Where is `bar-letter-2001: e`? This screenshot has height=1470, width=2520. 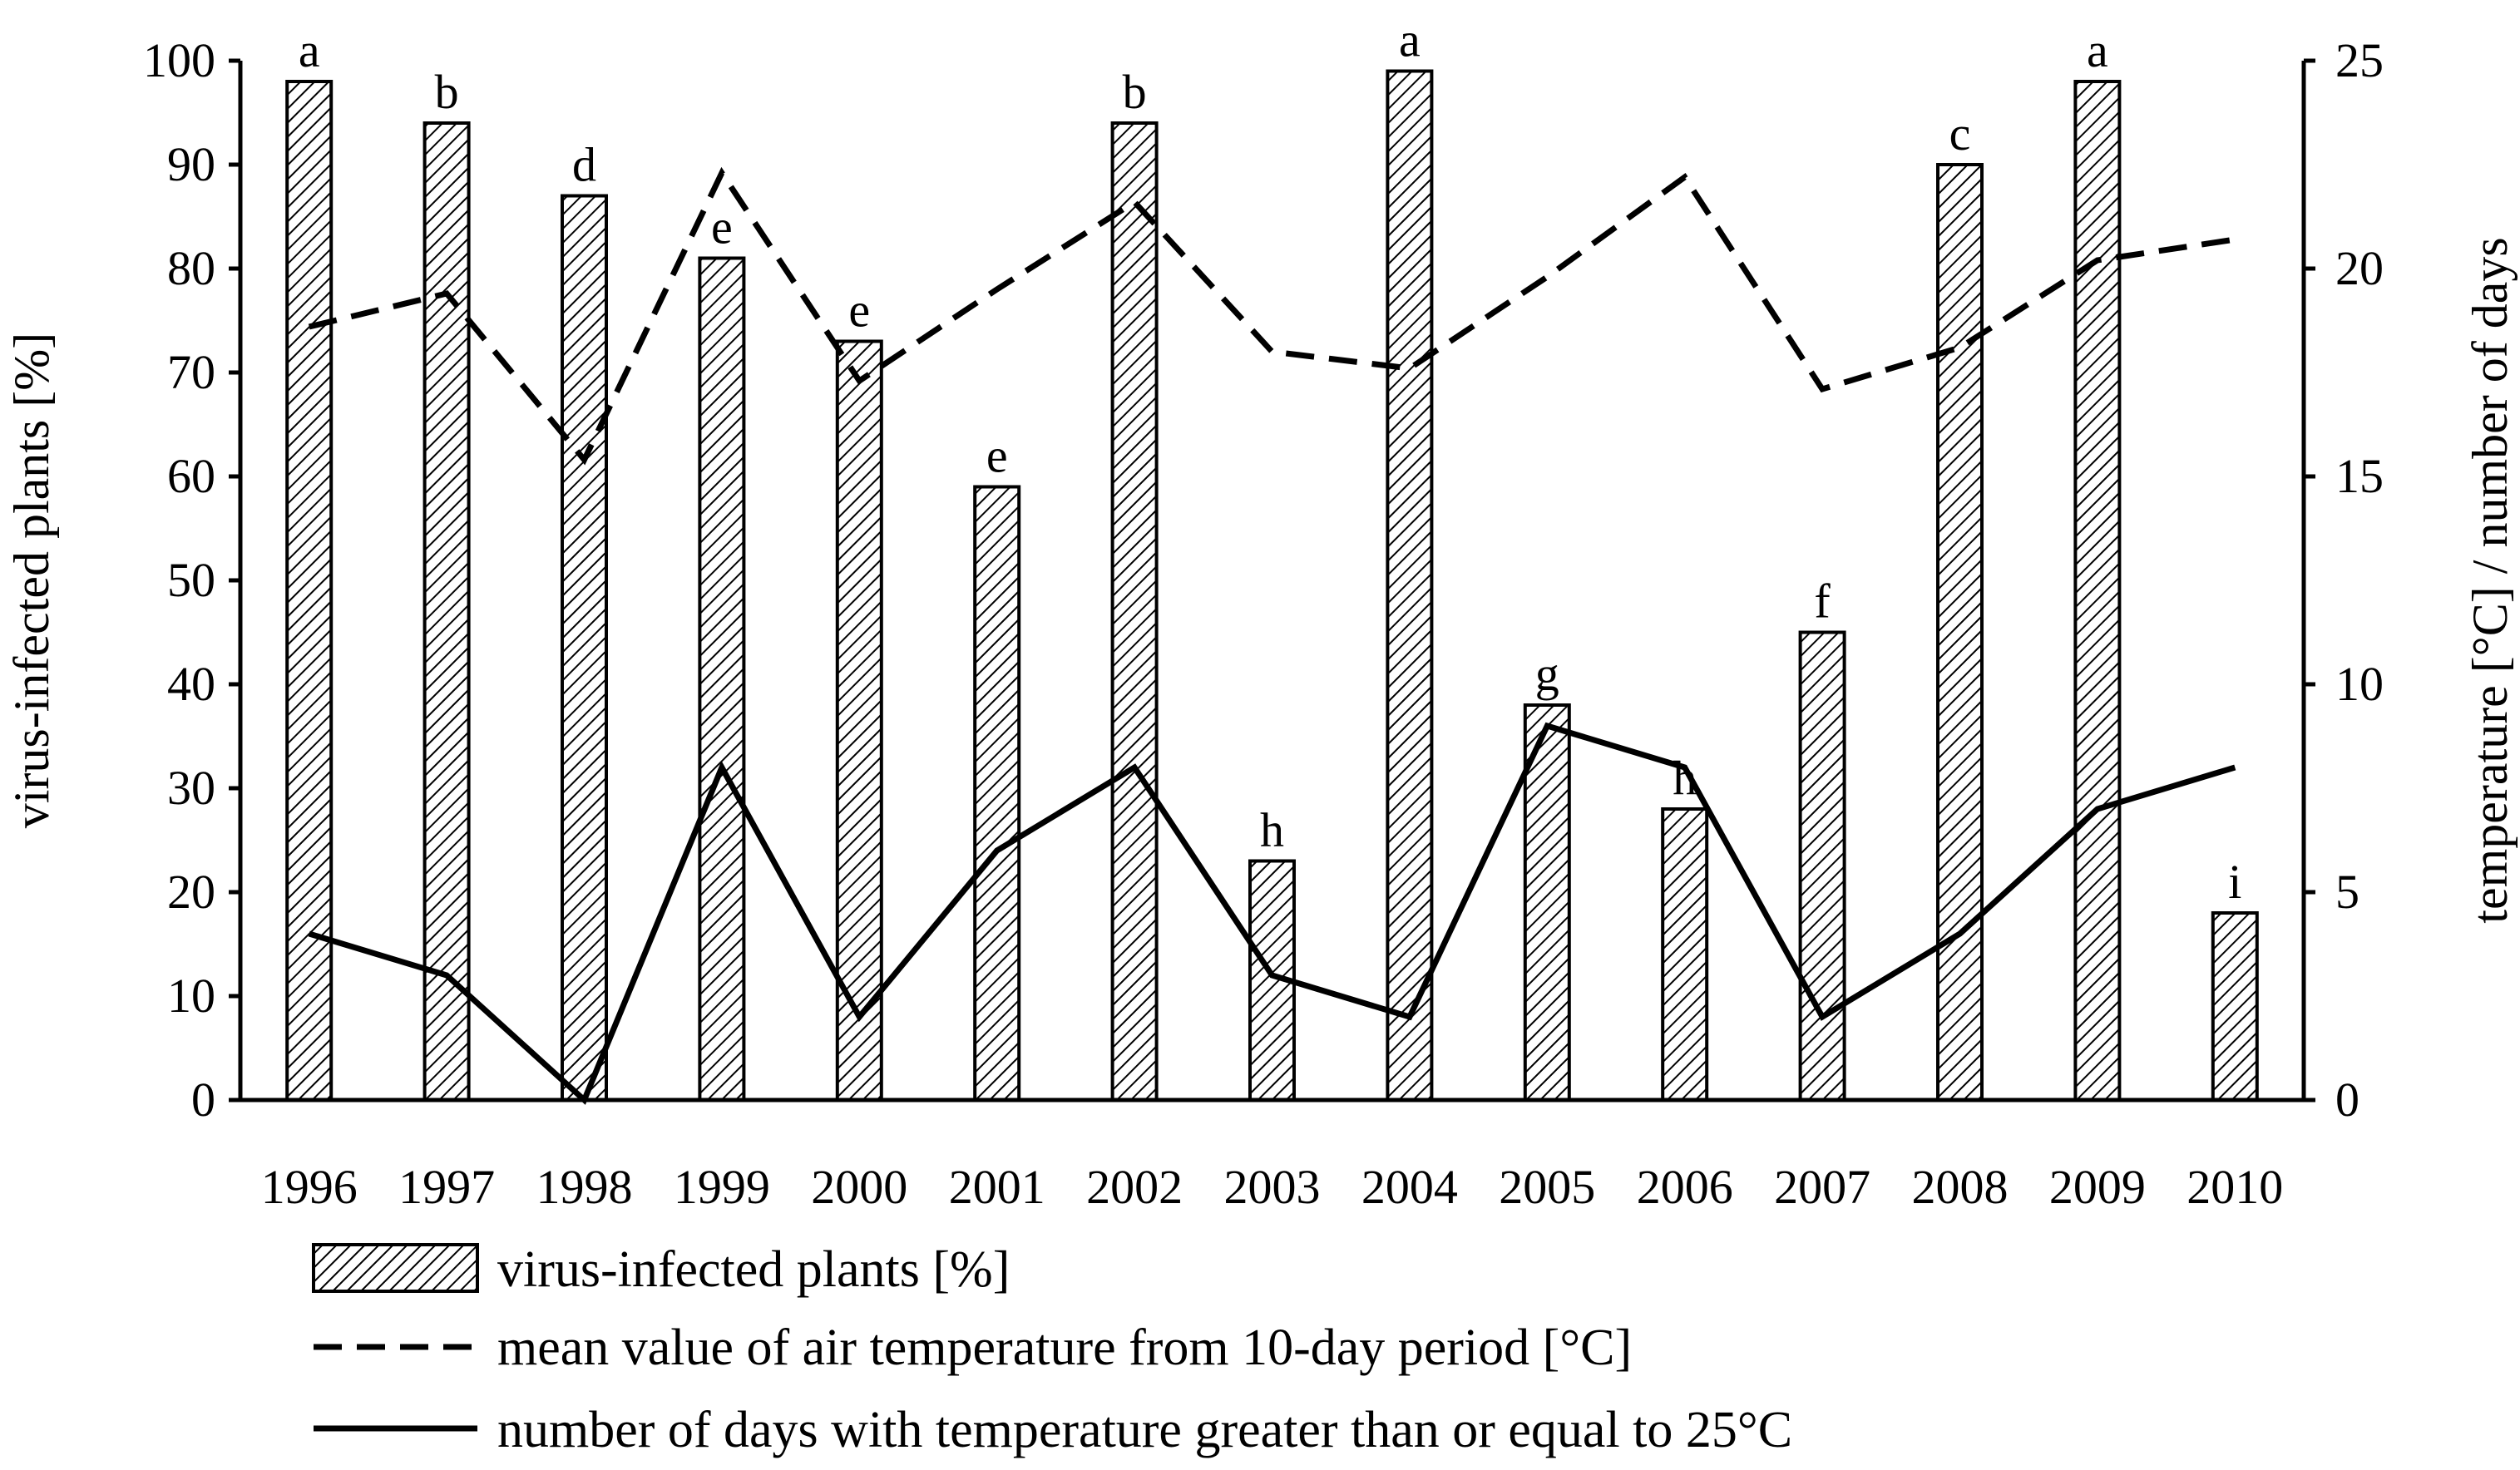
bar-letter-2001: e is located at coordinates (997, 456).